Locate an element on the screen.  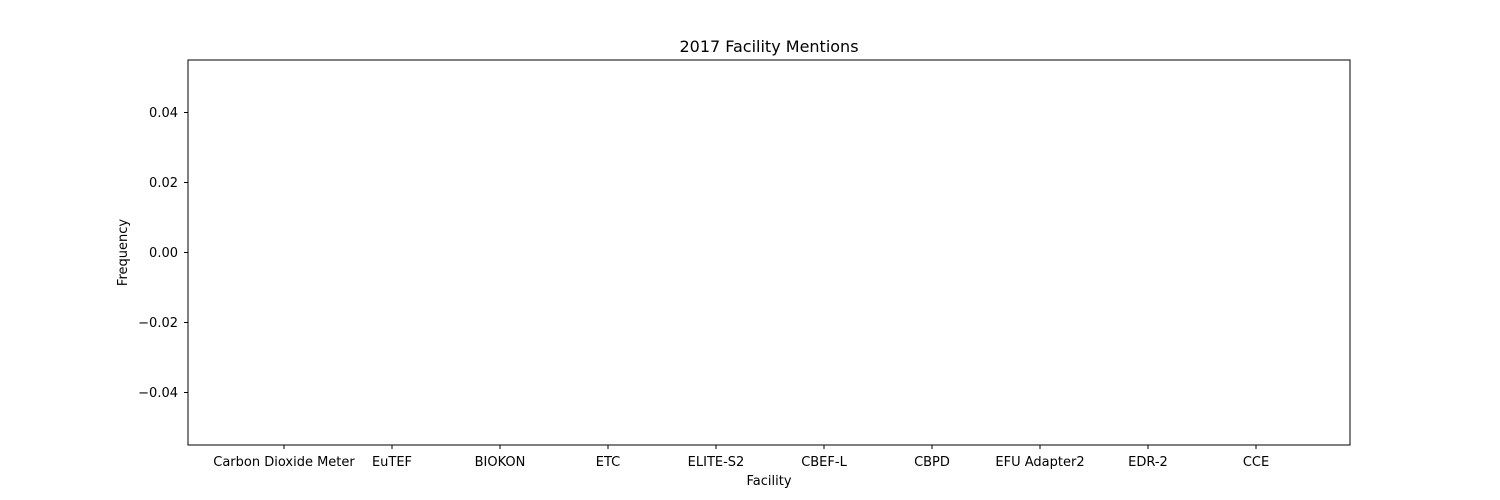
x-tick-label: EFU Adapter2 is located at coordinates (1039, 462).